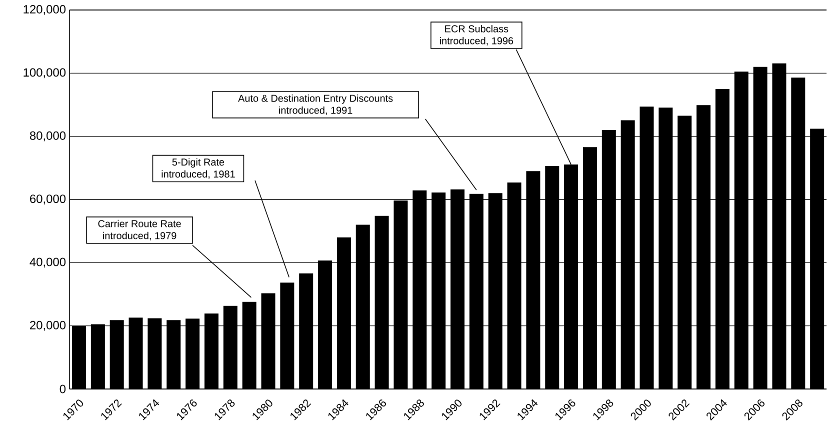 The image size is (838, 430). What do you see at coordinates (477, 35) in the screenshot?
I see `annotation: ECR Subclass introduced, 1996` at bounding box center [477, 35].